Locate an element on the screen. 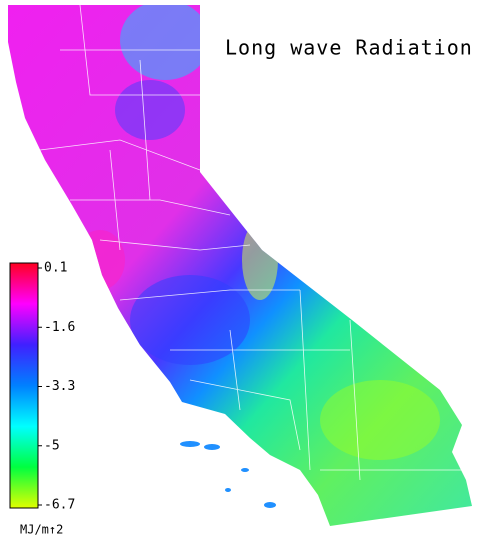 This screenshot has width=500, height=550. colorbar-unit: MJ/m↑2 is located at coordinates (41, 530).